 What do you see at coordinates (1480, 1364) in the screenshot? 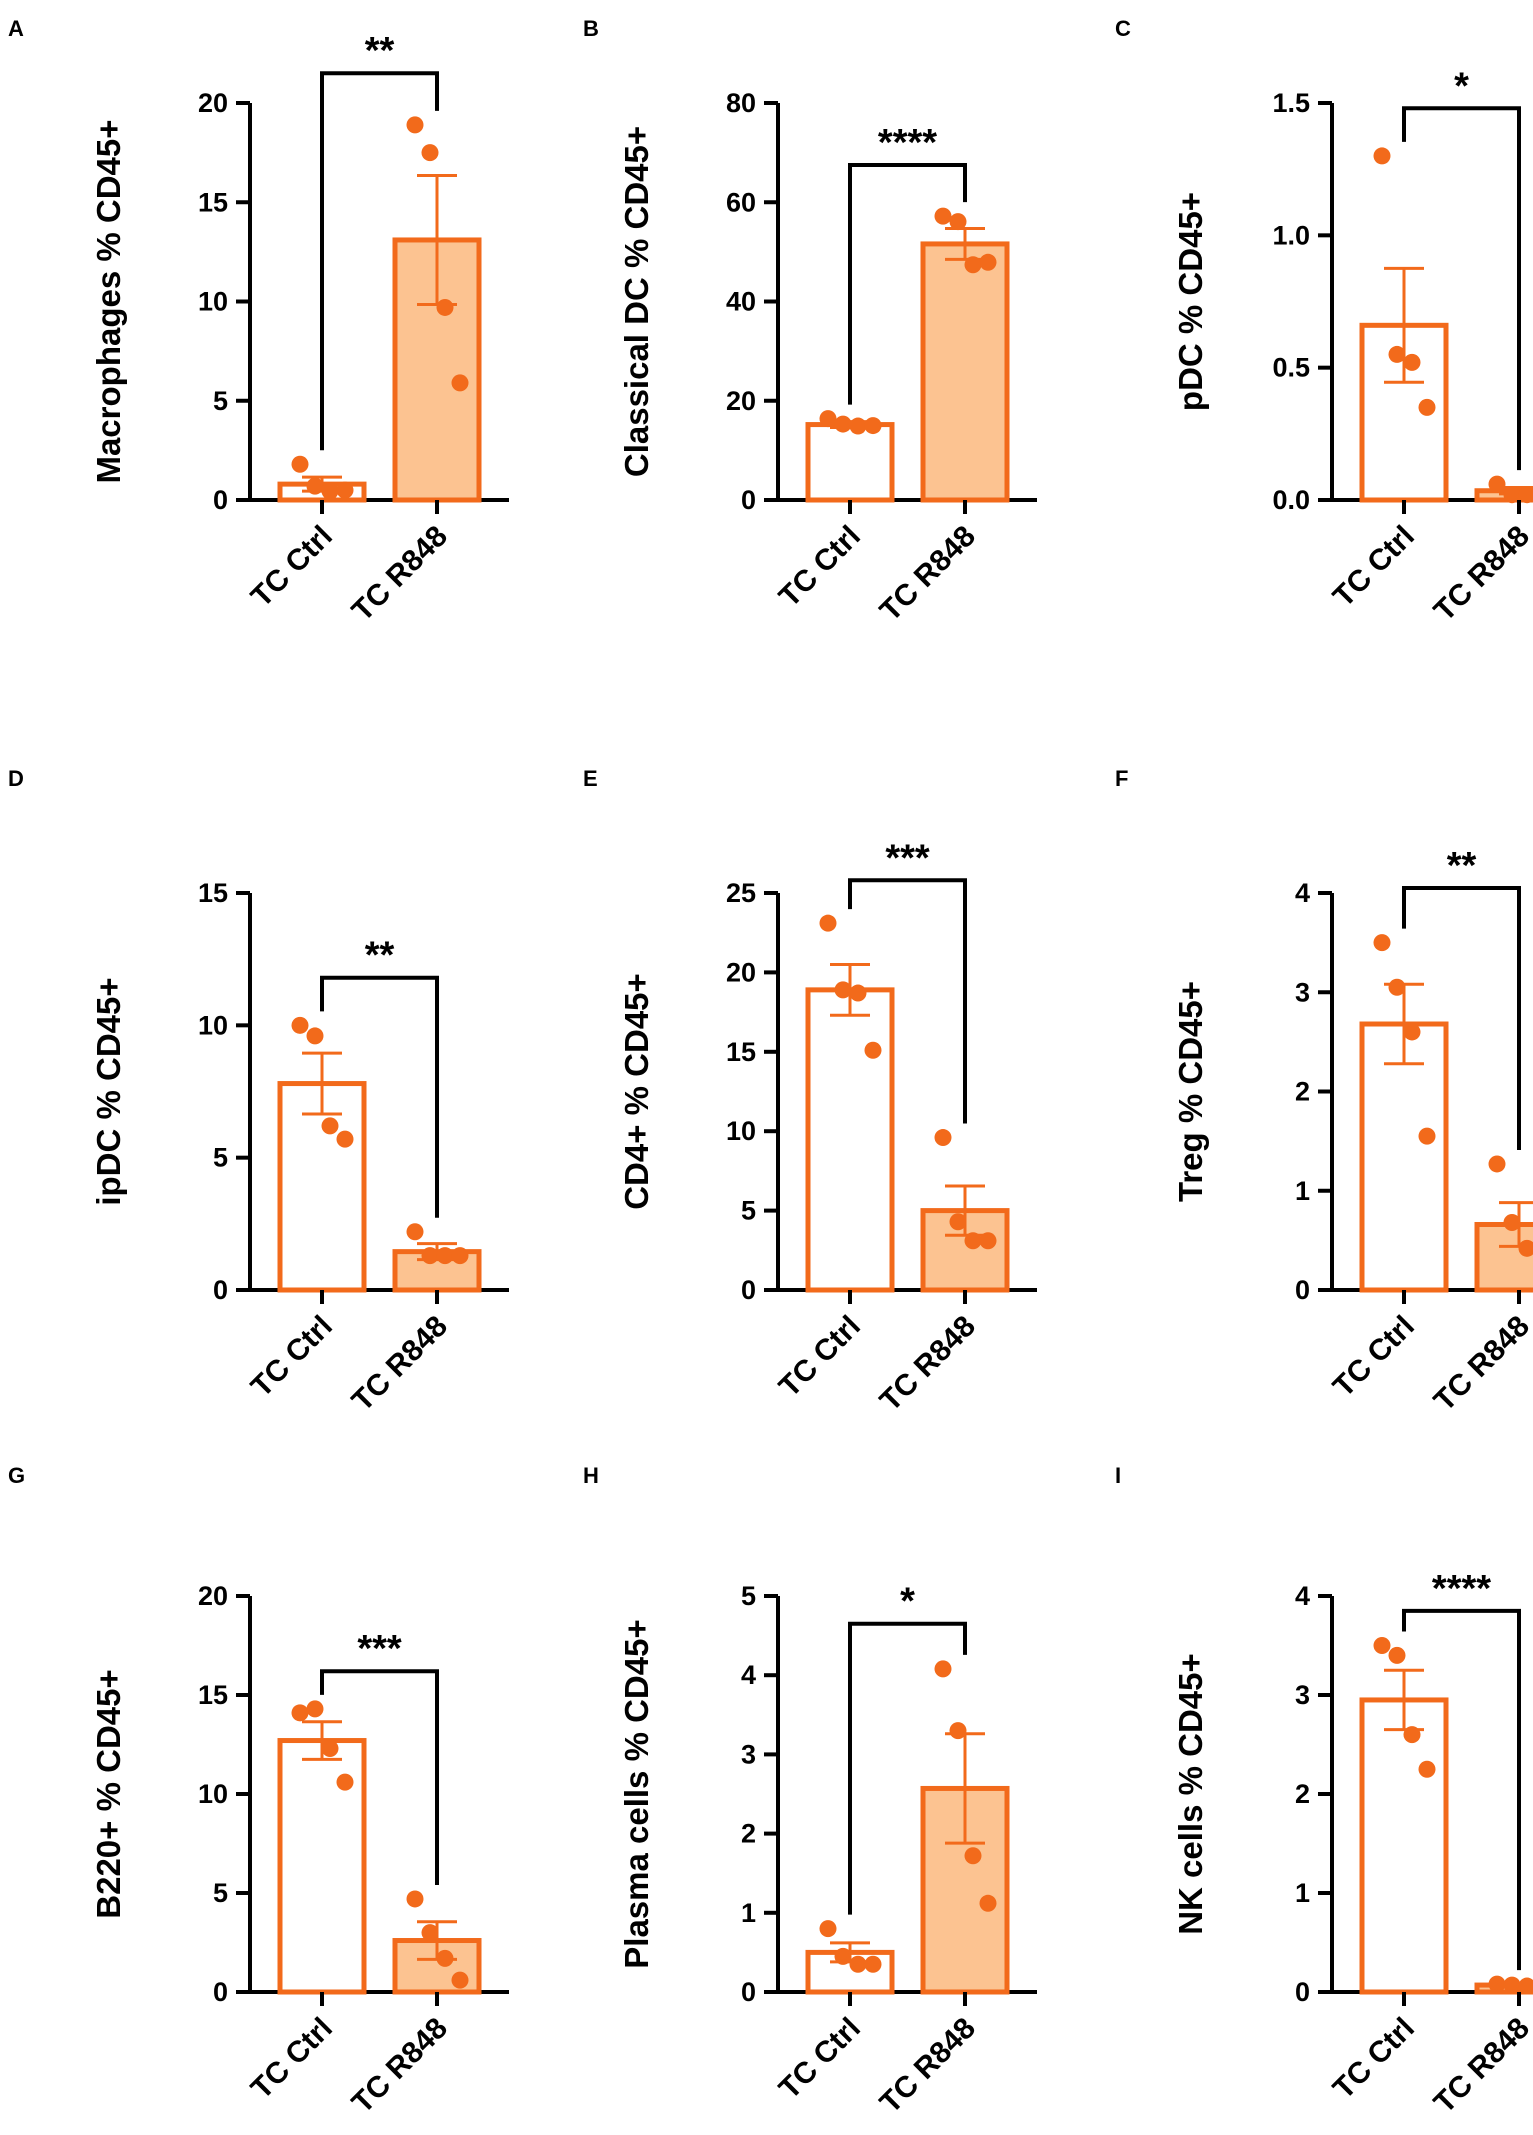
I see `panel-f-x-tick-label: TC R848` at bounding box center [1480, 1364].